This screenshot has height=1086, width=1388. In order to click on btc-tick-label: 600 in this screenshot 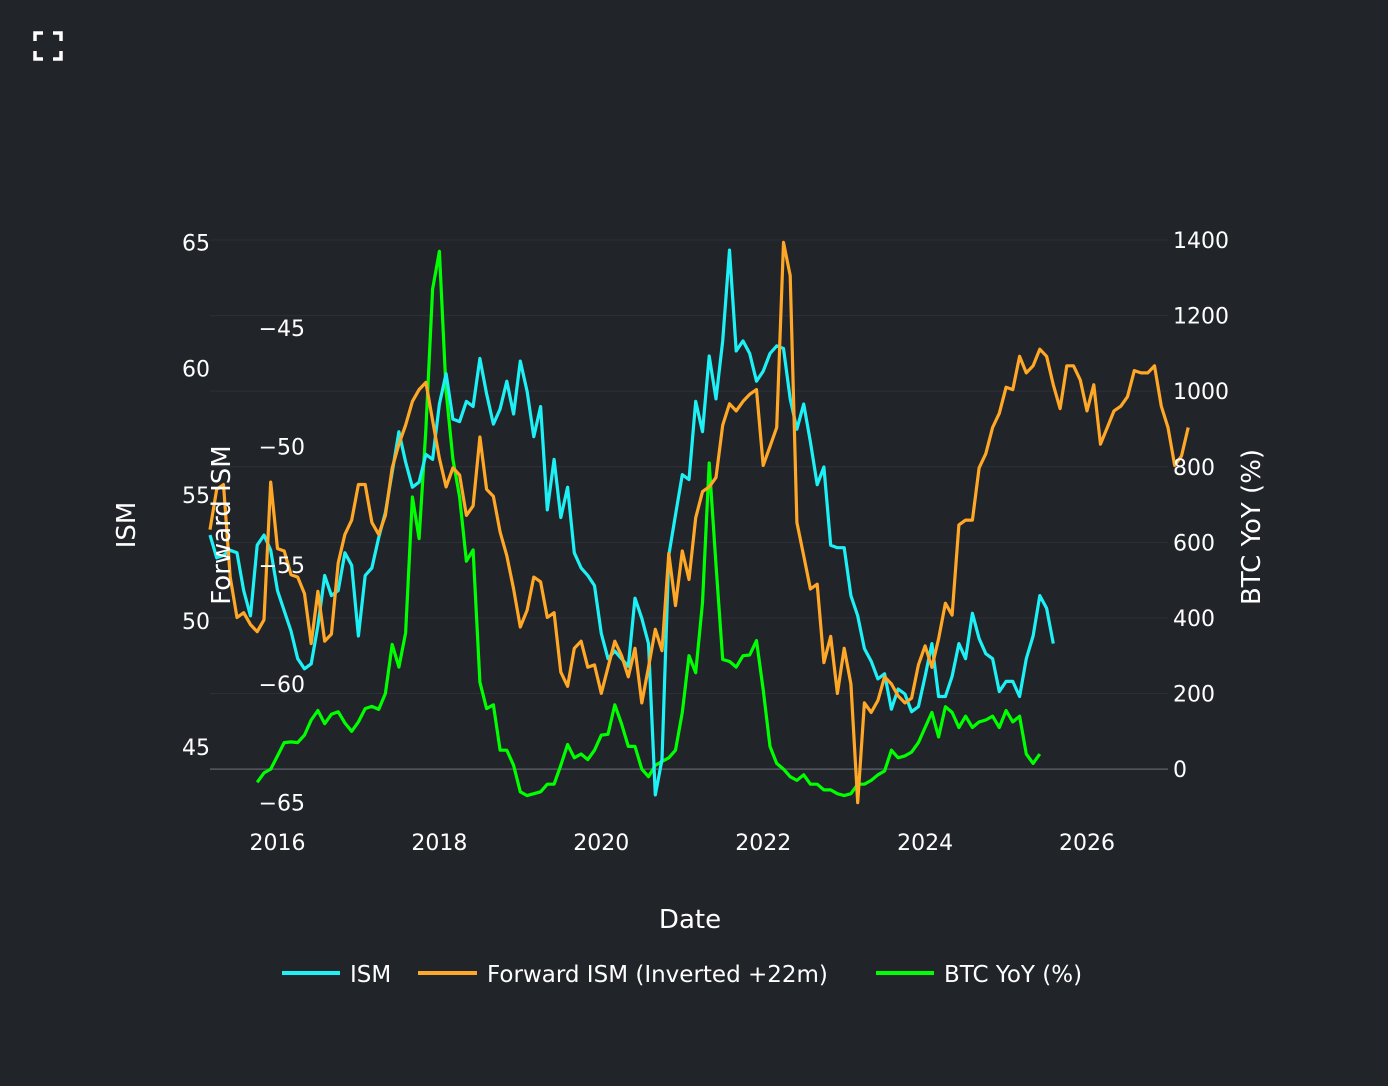, I will do `click(1194, 543)`.